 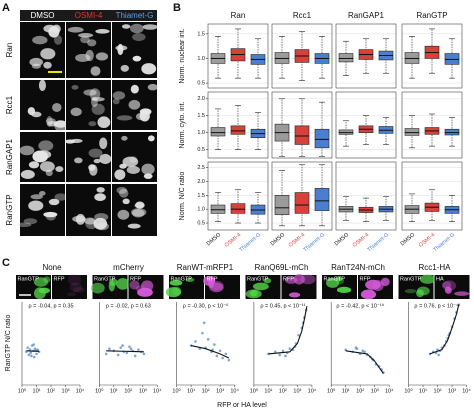 I want to click on column-title: RanGTP, so click(x=431, y=15).